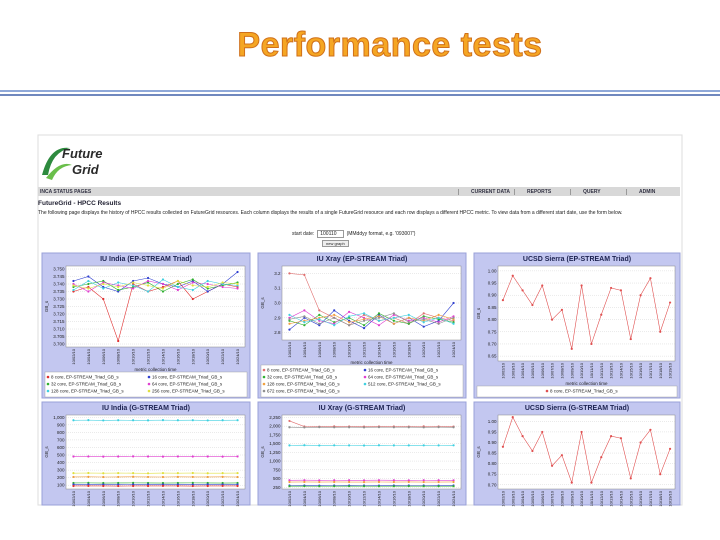 This screenshot has height=540, width=720. I want to click on nav-link: CURRENT DATA, so click(486, 192).